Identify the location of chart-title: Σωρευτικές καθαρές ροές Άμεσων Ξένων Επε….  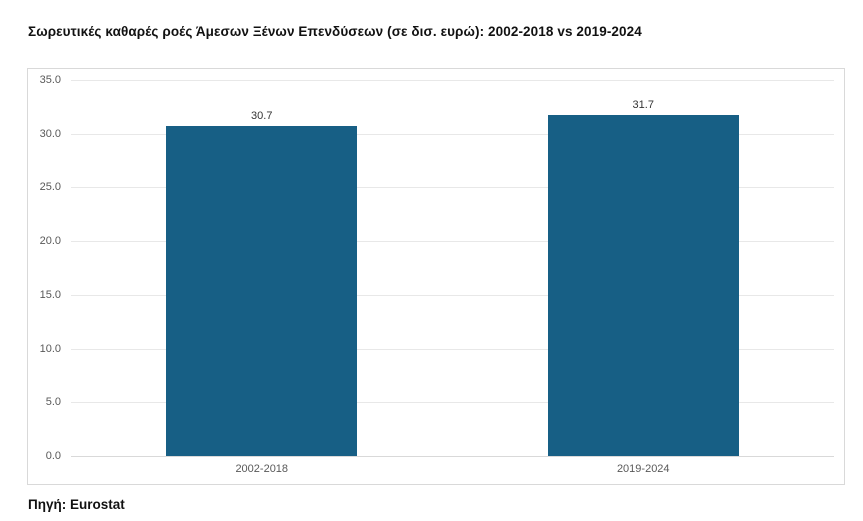
(335, 31).